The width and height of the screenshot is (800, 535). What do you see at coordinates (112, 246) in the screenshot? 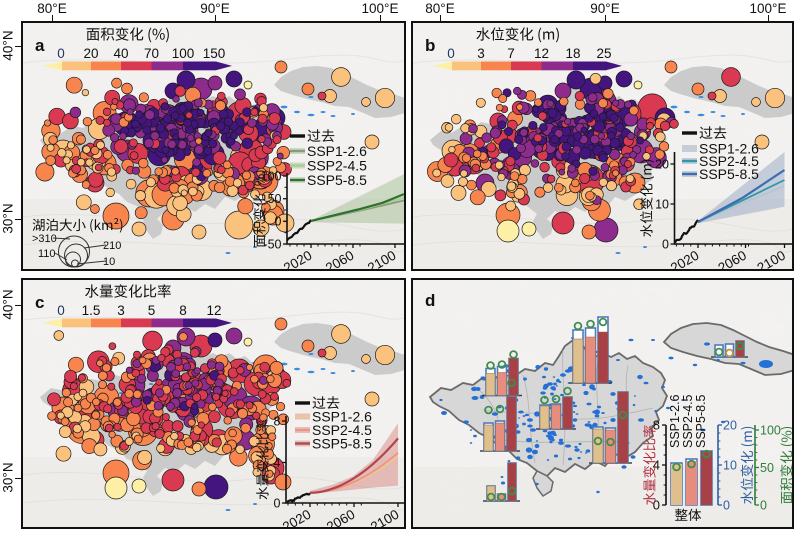
I see `svg-text: 210` at bounding box center [112, 246].